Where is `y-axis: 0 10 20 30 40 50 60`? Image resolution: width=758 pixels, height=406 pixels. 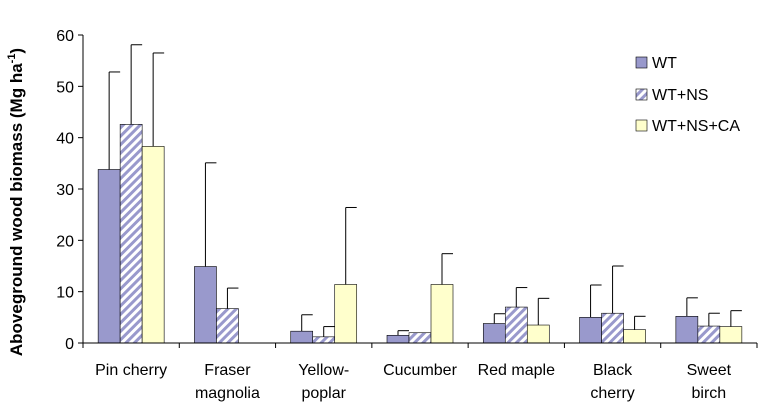 y-axis: 0 10 20 30 40 50 60 is located at coordinates (70, 190).